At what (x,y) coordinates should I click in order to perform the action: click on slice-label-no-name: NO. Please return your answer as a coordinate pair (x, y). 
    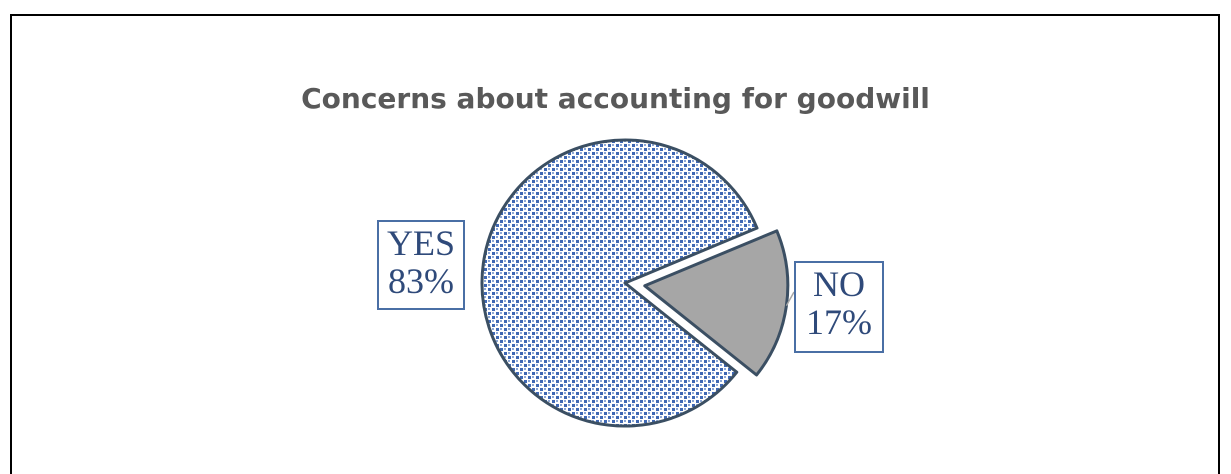
    Looking at the image, I should click on (839, 284).